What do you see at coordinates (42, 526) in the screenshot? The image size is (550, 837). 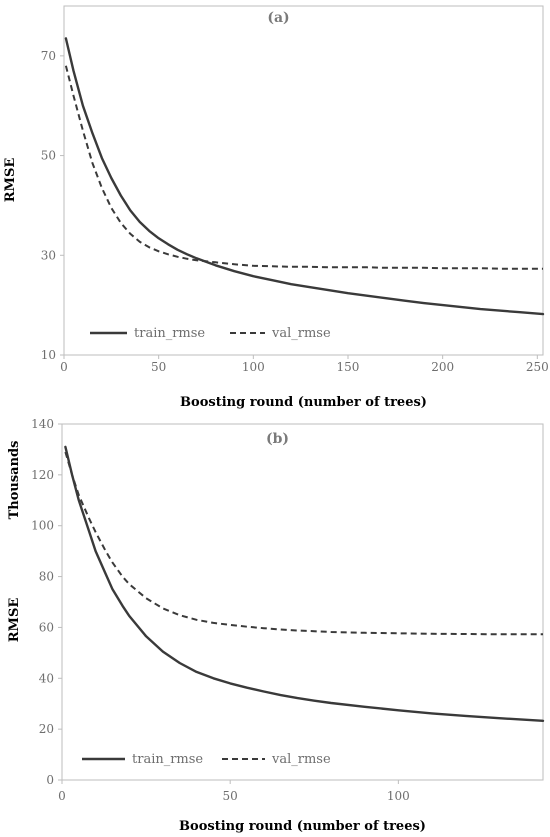 I see `y-tick-label: 100` at bounding box center [42, 526].